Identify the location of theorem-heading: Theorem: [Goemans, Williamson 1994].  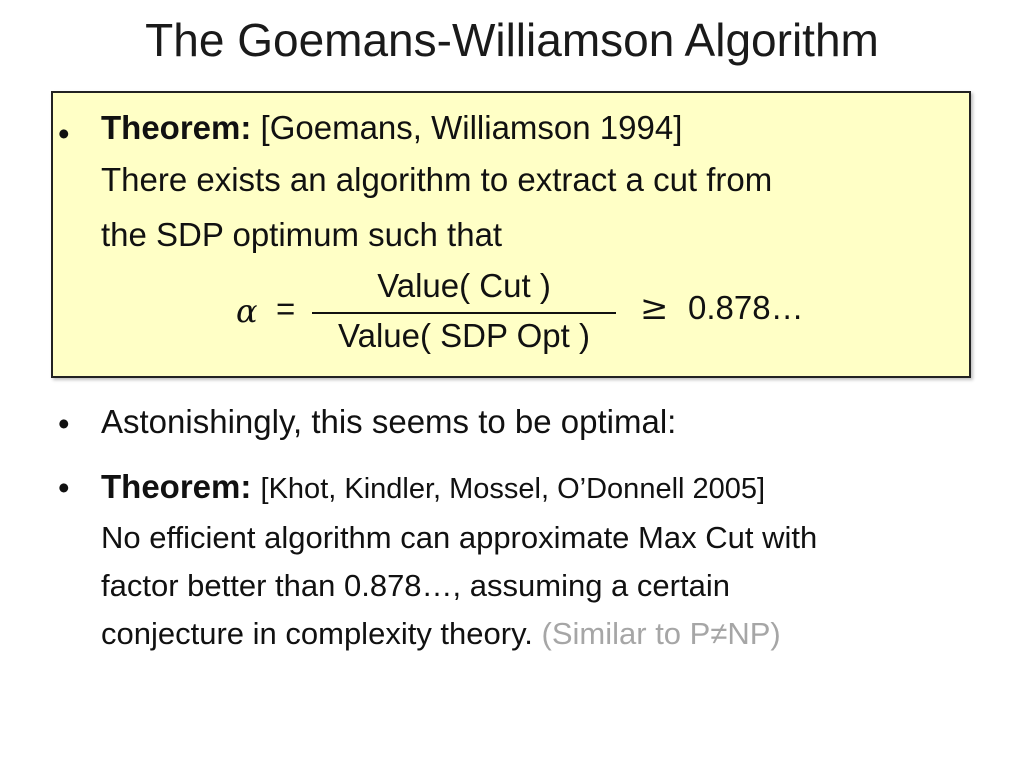
(391, 128).